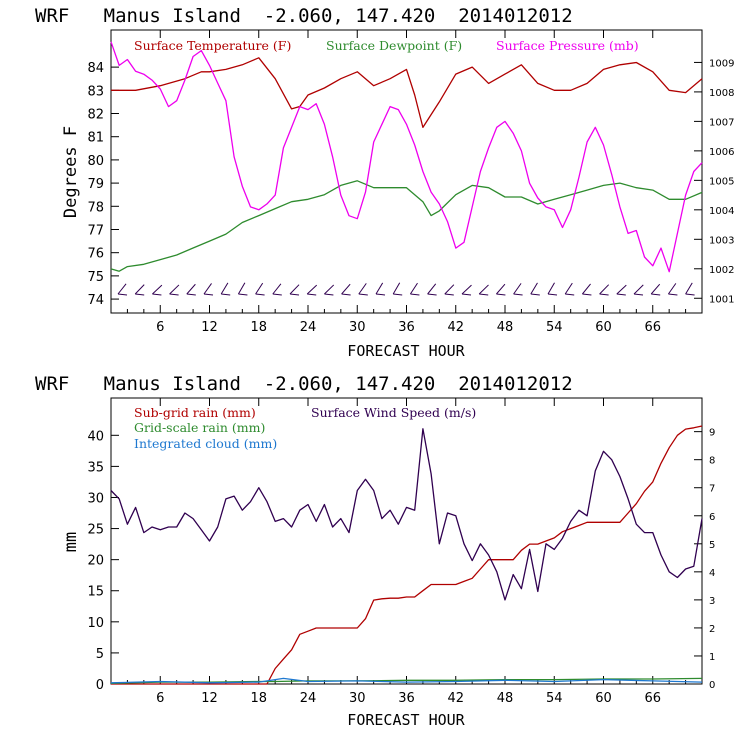 This screenshot has width=740, height=740. Describe the element at coordinates (455, 327) in the screenshot. I see `top-x-tick-label: 42` at that location.